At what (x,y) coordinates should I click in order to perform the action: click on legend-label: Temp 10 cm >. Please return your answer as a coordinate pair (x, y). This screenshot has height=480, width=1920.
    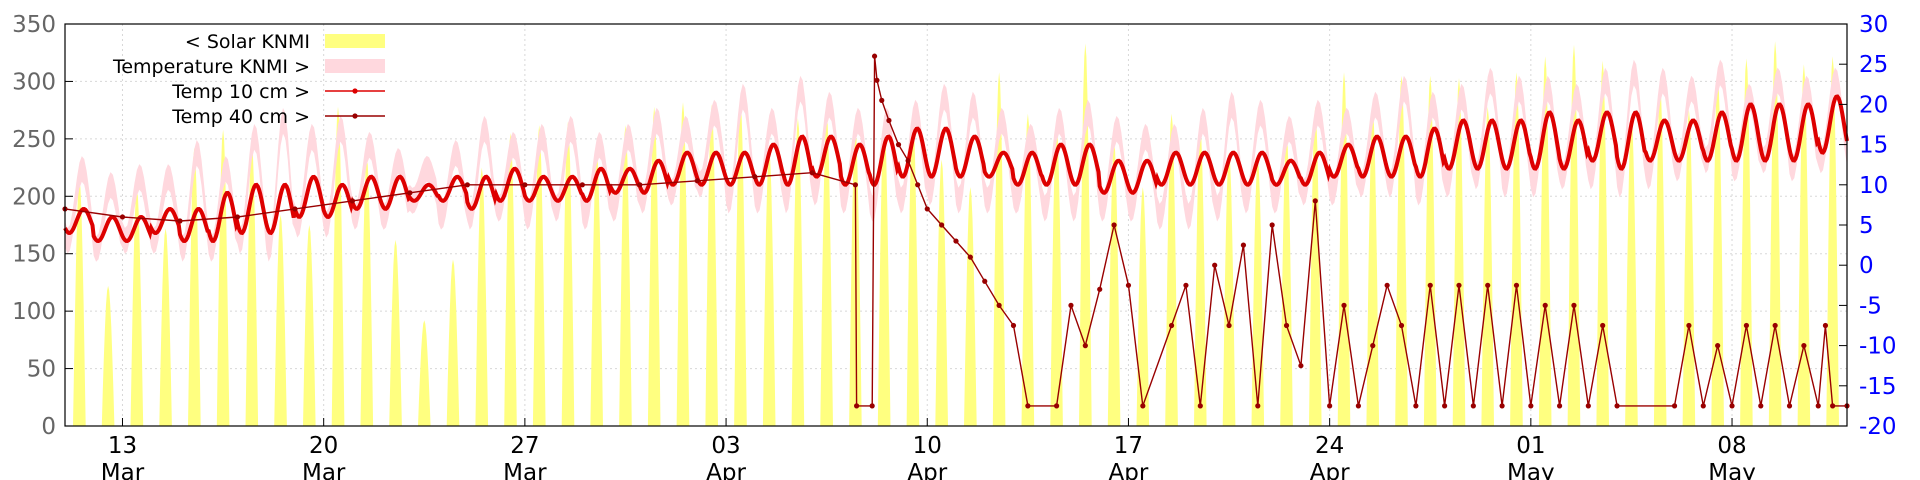
    Looking at the image, I should click on (240, 92).